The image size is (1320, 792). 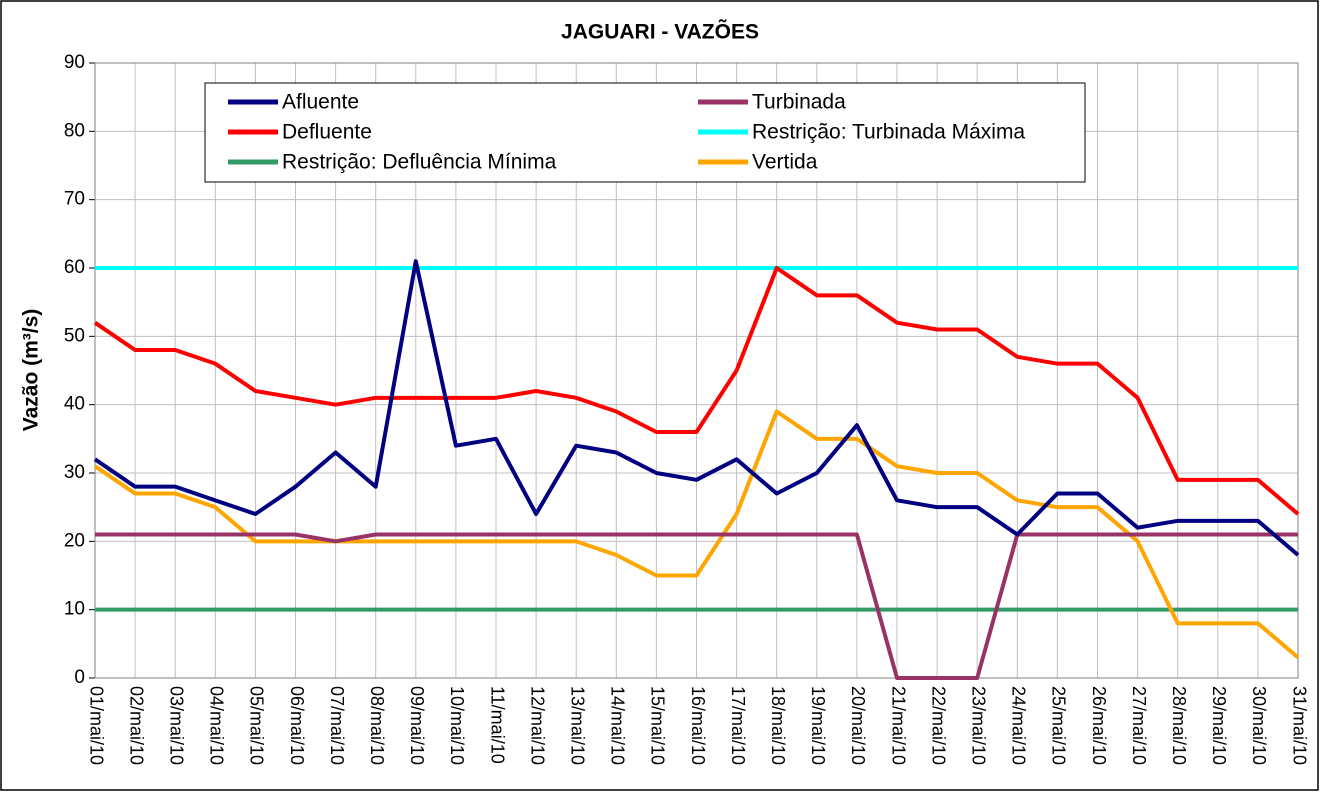 What do you see at coordinates (858, 725) in the screenshot?
I see `x-tick-label: 20/mai/10` at bounding box center [858, 725].